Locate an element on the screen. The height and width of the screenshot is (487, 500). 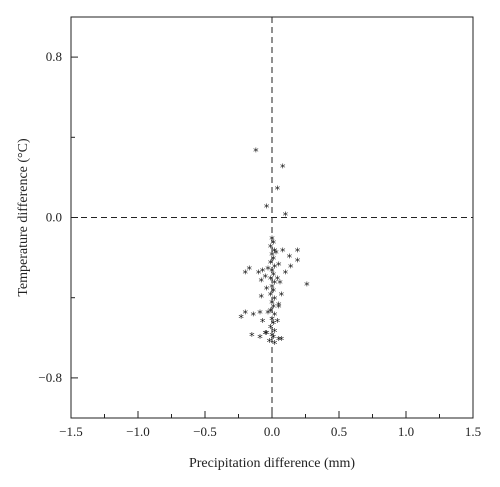
x-tick-label: 0.0 is located at coordinates (272, 431).